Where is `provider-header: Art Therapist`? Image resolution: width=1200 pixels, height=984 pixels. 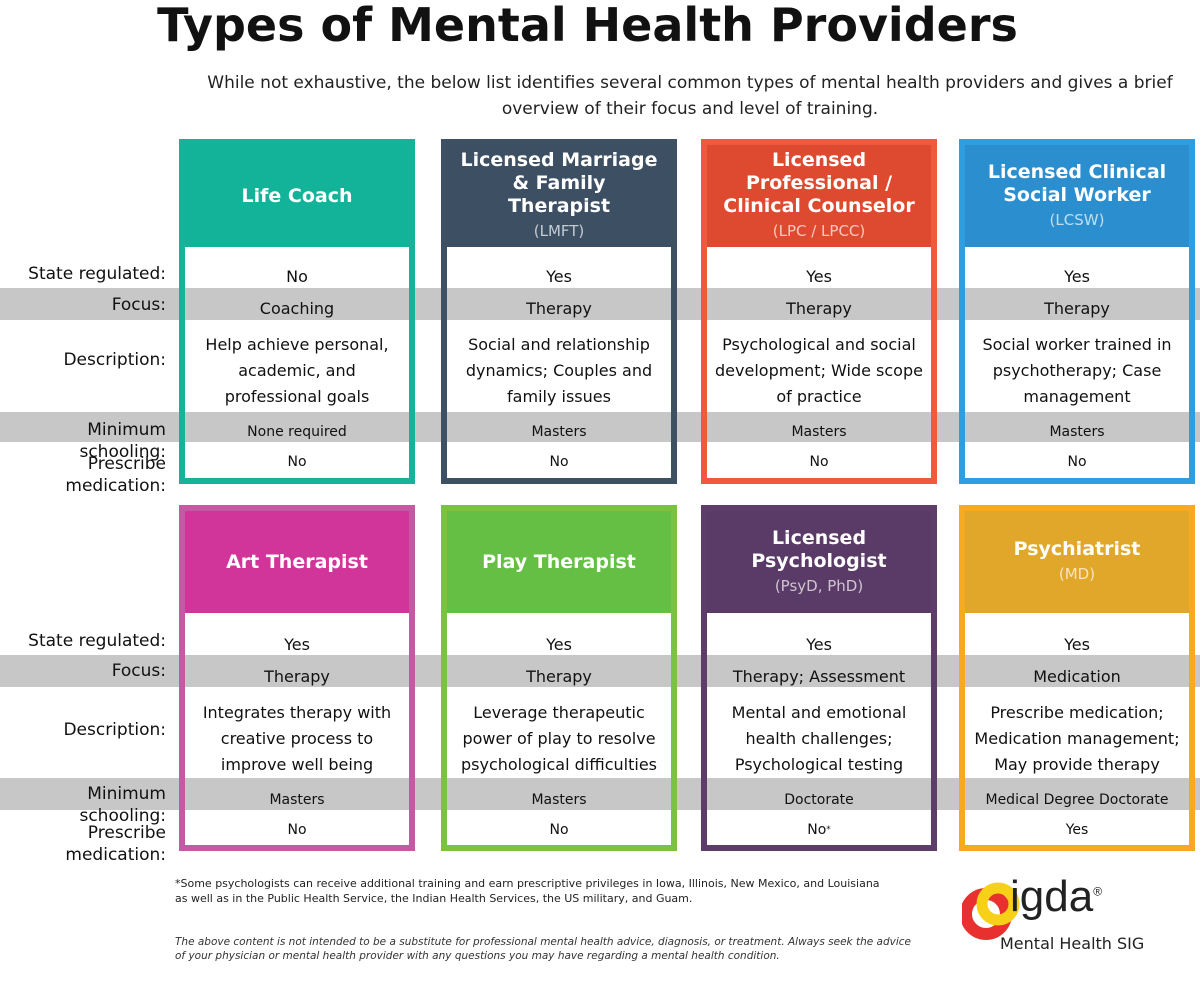 provider-header: Art Therapist is located at coordinates (297, 562).